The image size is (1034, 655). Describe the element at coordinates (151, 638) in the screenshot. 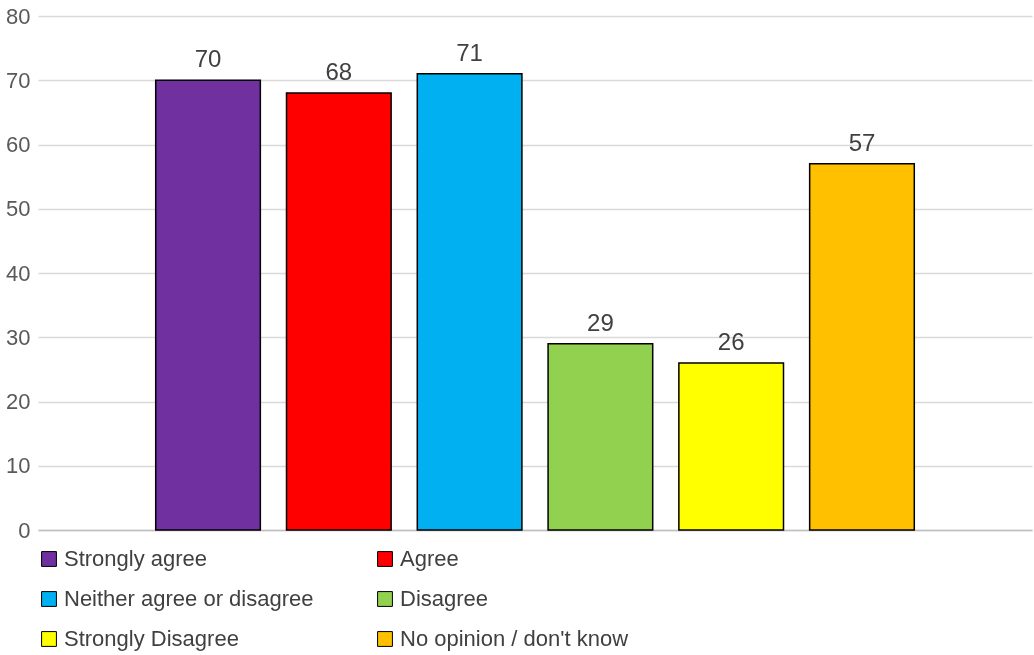

I see `legend-label: Strongly Disagree` at that location.